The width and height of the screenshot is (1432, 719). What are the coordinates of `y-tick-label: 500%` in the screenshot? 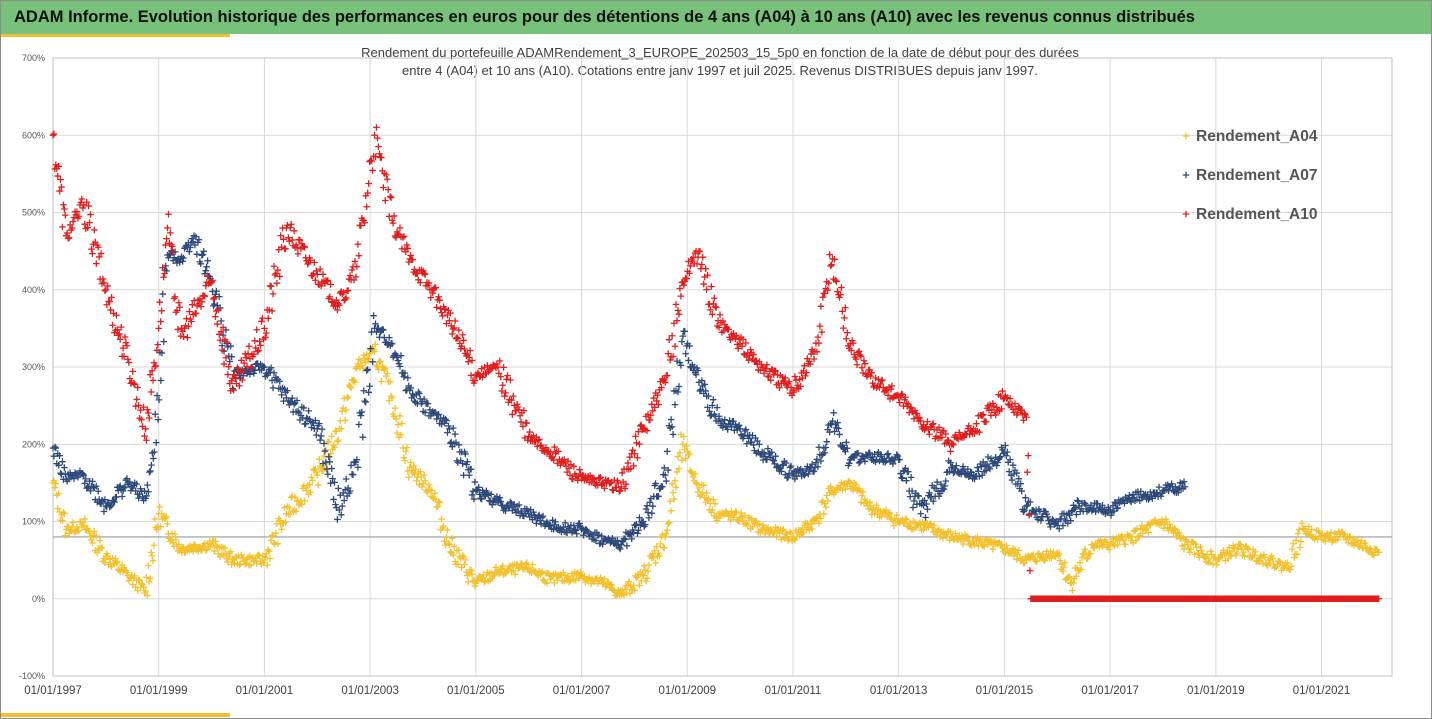 It's located at (33, 213).